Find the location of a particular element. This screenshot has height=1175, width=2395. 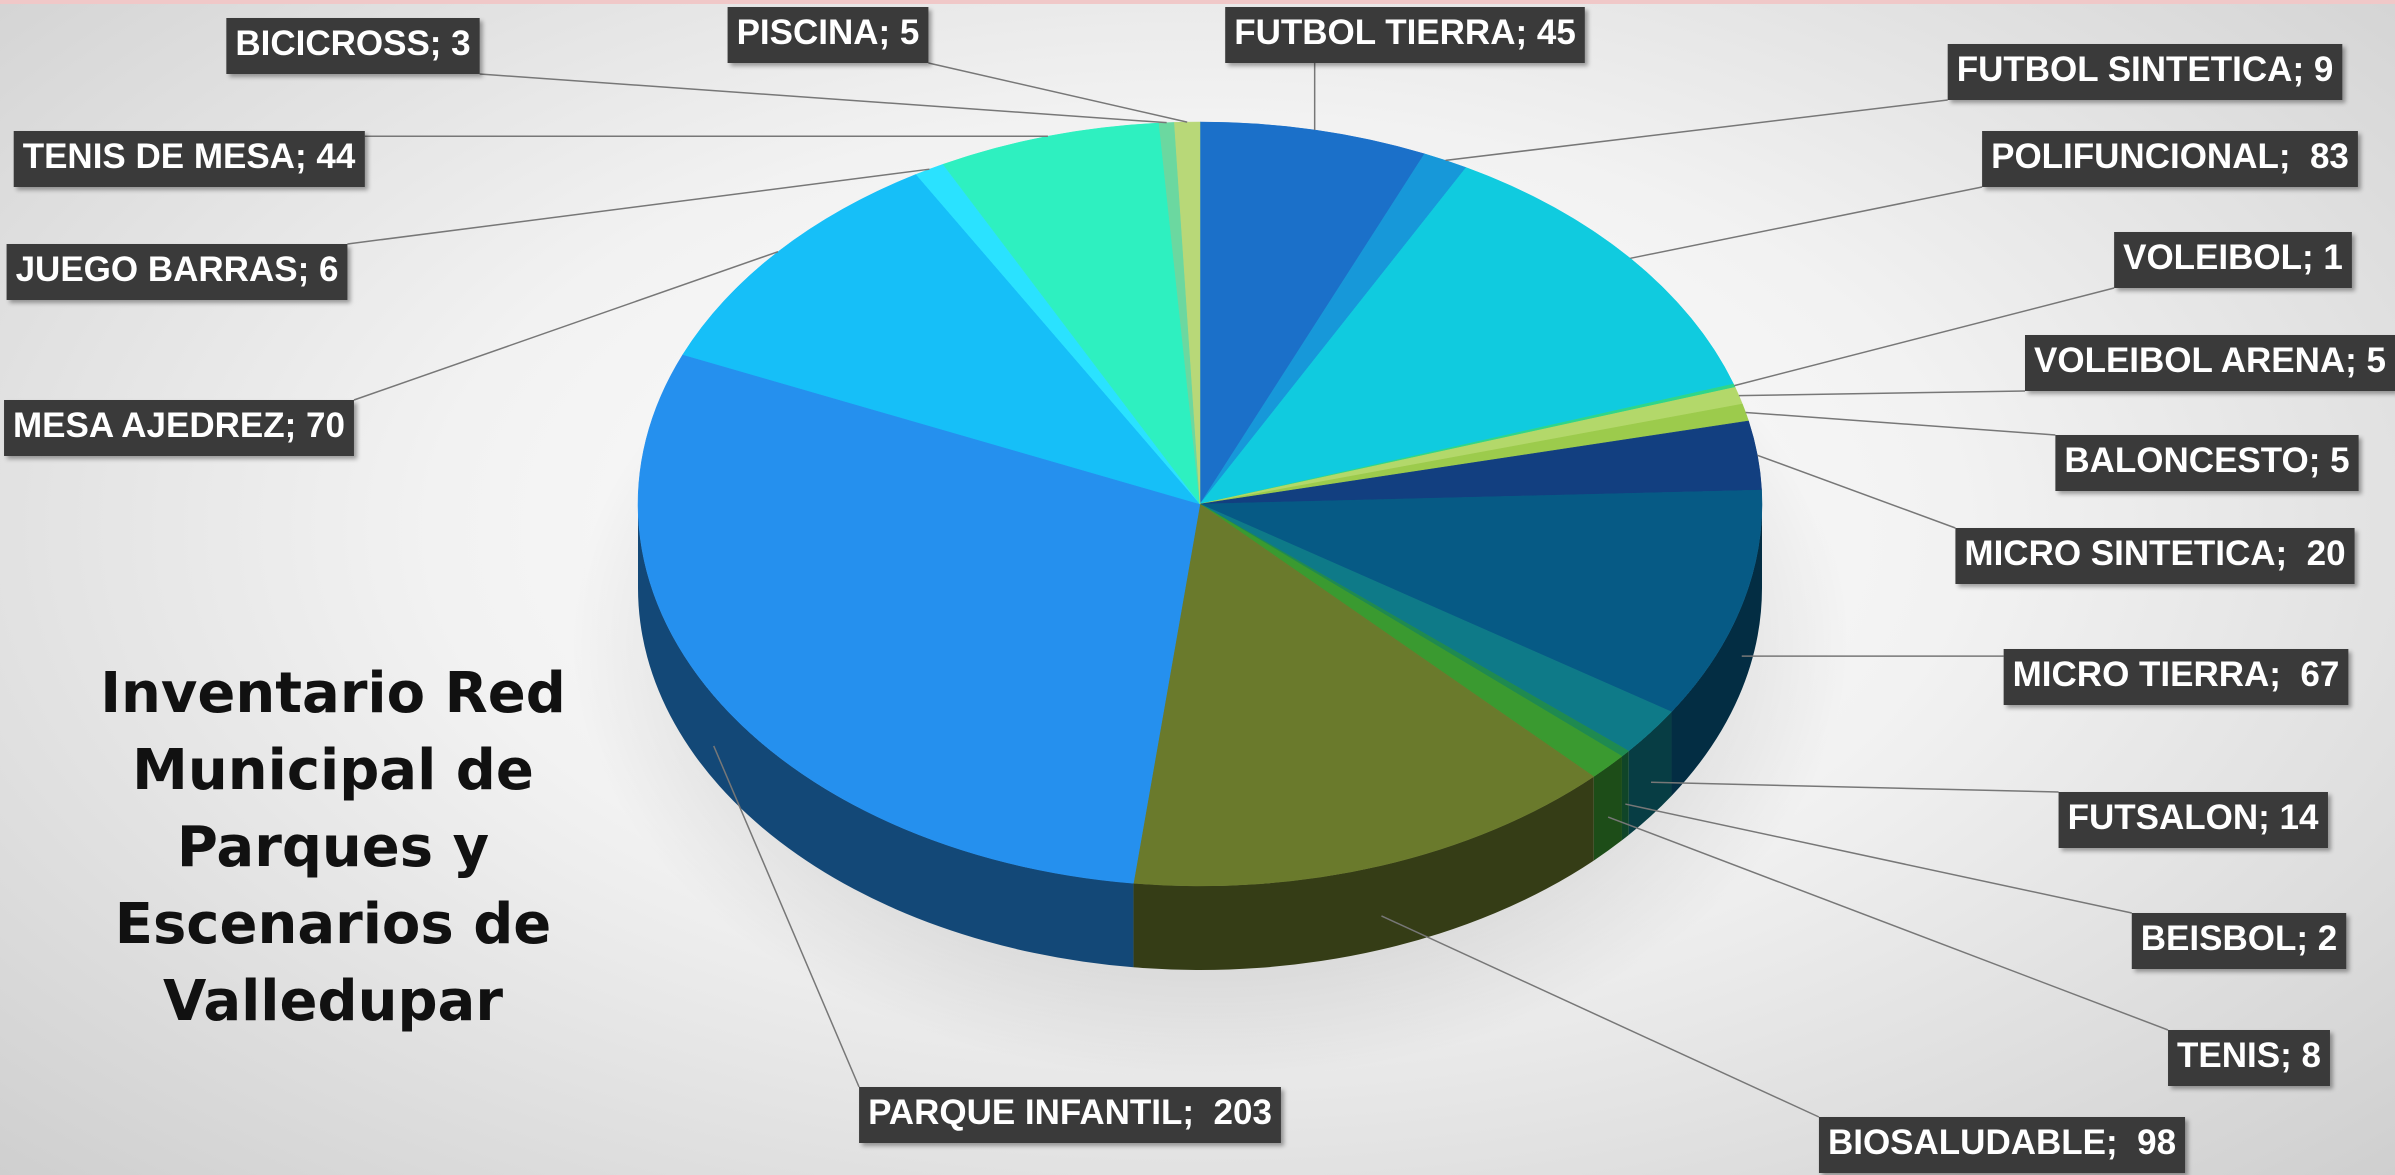

data-label: MICRO SINTETICA; 20 is located at coordinates (2155, 556).